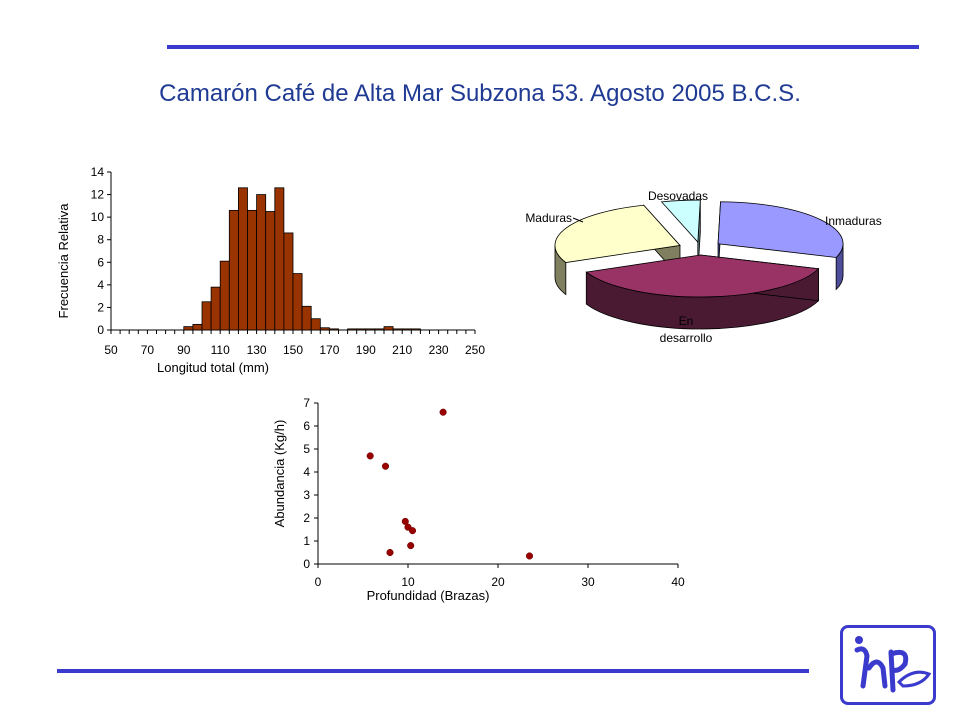 The width and height of the screenshot is (960, 720). Describe the element at coordinates (318, 582) in the screenshot. I see `scatter-x-tick-label: 0` at that location.